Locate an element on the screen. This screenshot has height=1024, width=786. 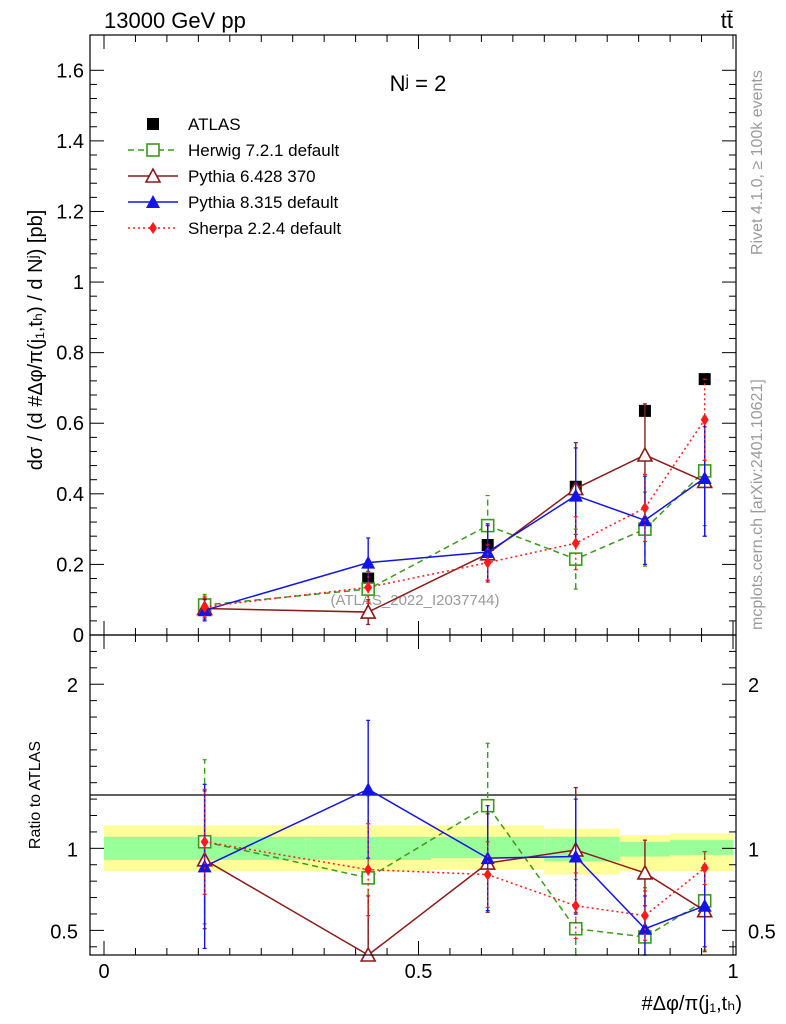
ratio-xtick-label: 0 is located at coordinates (103, 972).